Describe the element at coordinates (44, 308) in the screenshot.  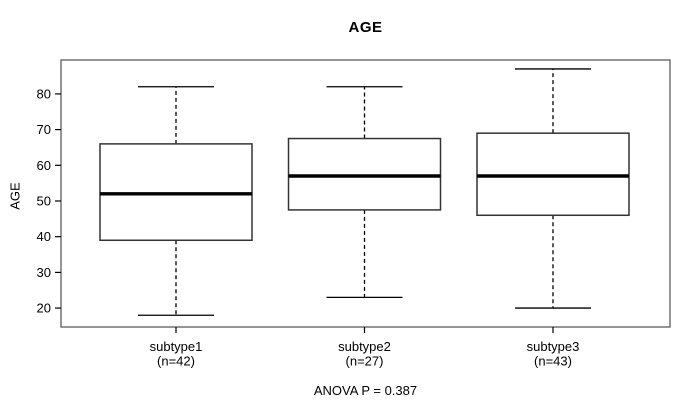
I see `y-tick-label: 20` at that location.